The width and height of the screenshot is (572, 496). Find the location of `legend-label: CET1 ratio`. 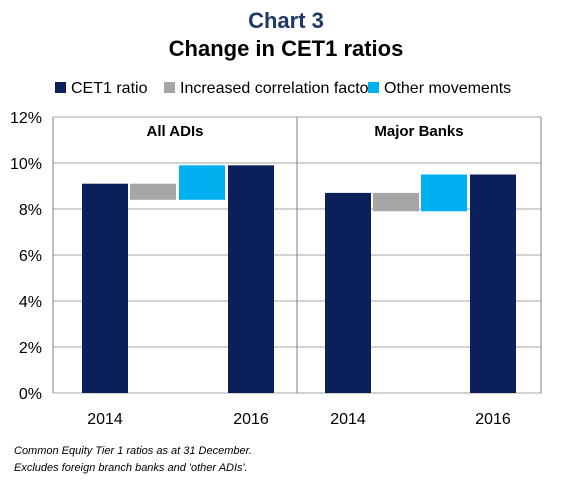

legend-label: CET1 ratio is located at coordinates (109, 88).